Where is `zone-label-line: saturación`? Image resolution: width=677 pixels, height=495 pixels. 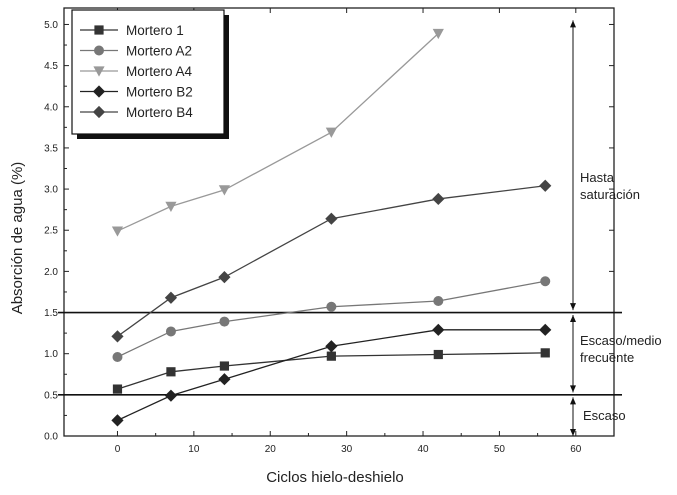 zone-label-line: saturación is located at coordinates (610, 194).